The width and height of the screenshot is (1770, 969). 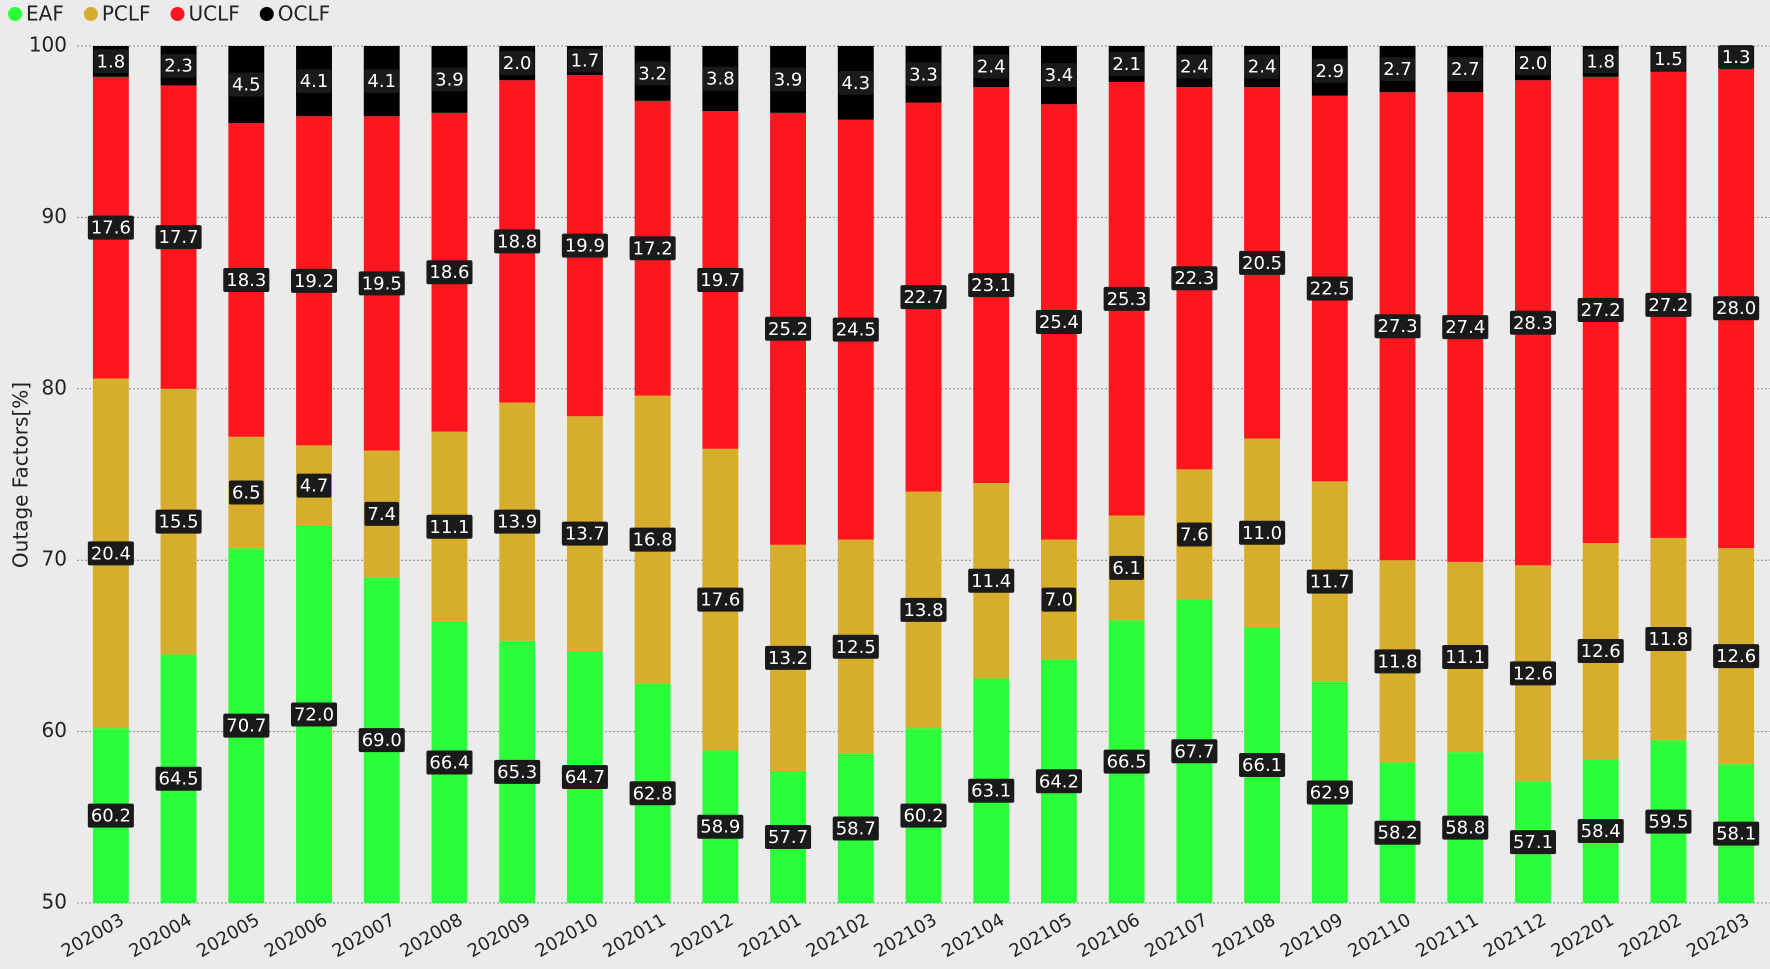 What do you see at coordinates (1262, 263) in the screenshot?
I see `data-label: 20.5` at bounding box center [1262, 263].